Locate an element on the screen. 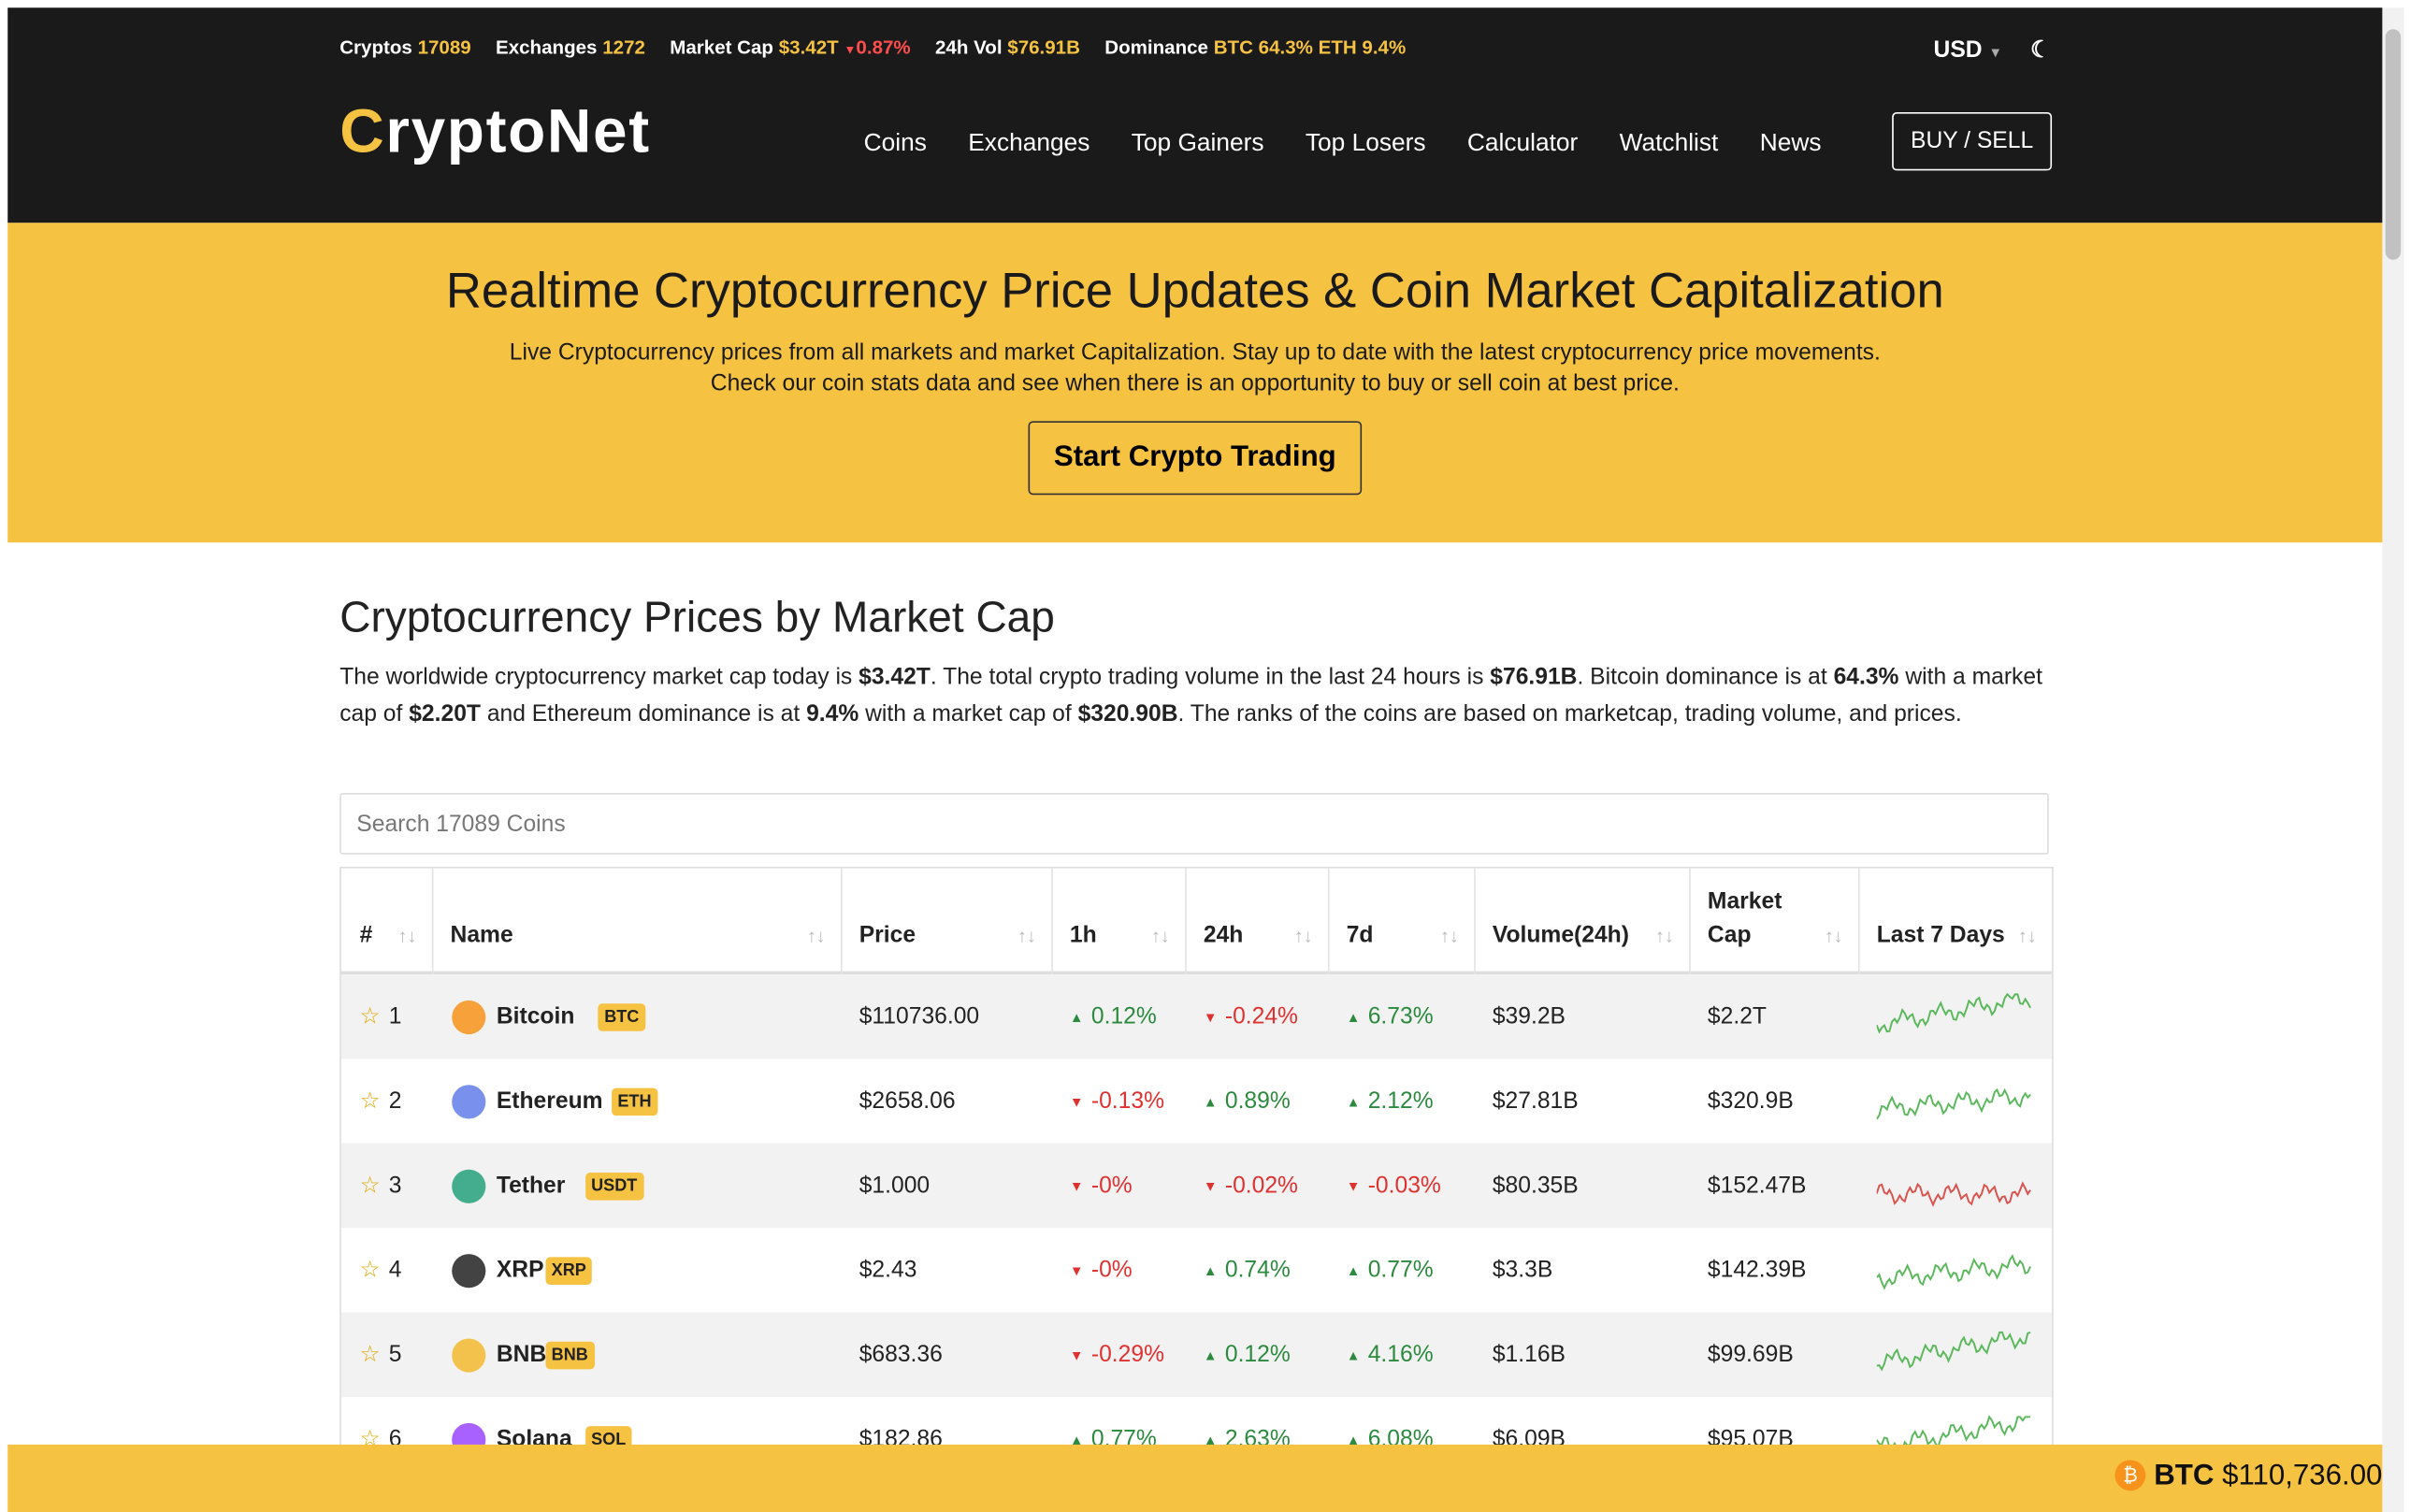 This screenshot has width=2410, height=1512. ticker-price: $110,736.00 is located at coordinates (2302, 1476).